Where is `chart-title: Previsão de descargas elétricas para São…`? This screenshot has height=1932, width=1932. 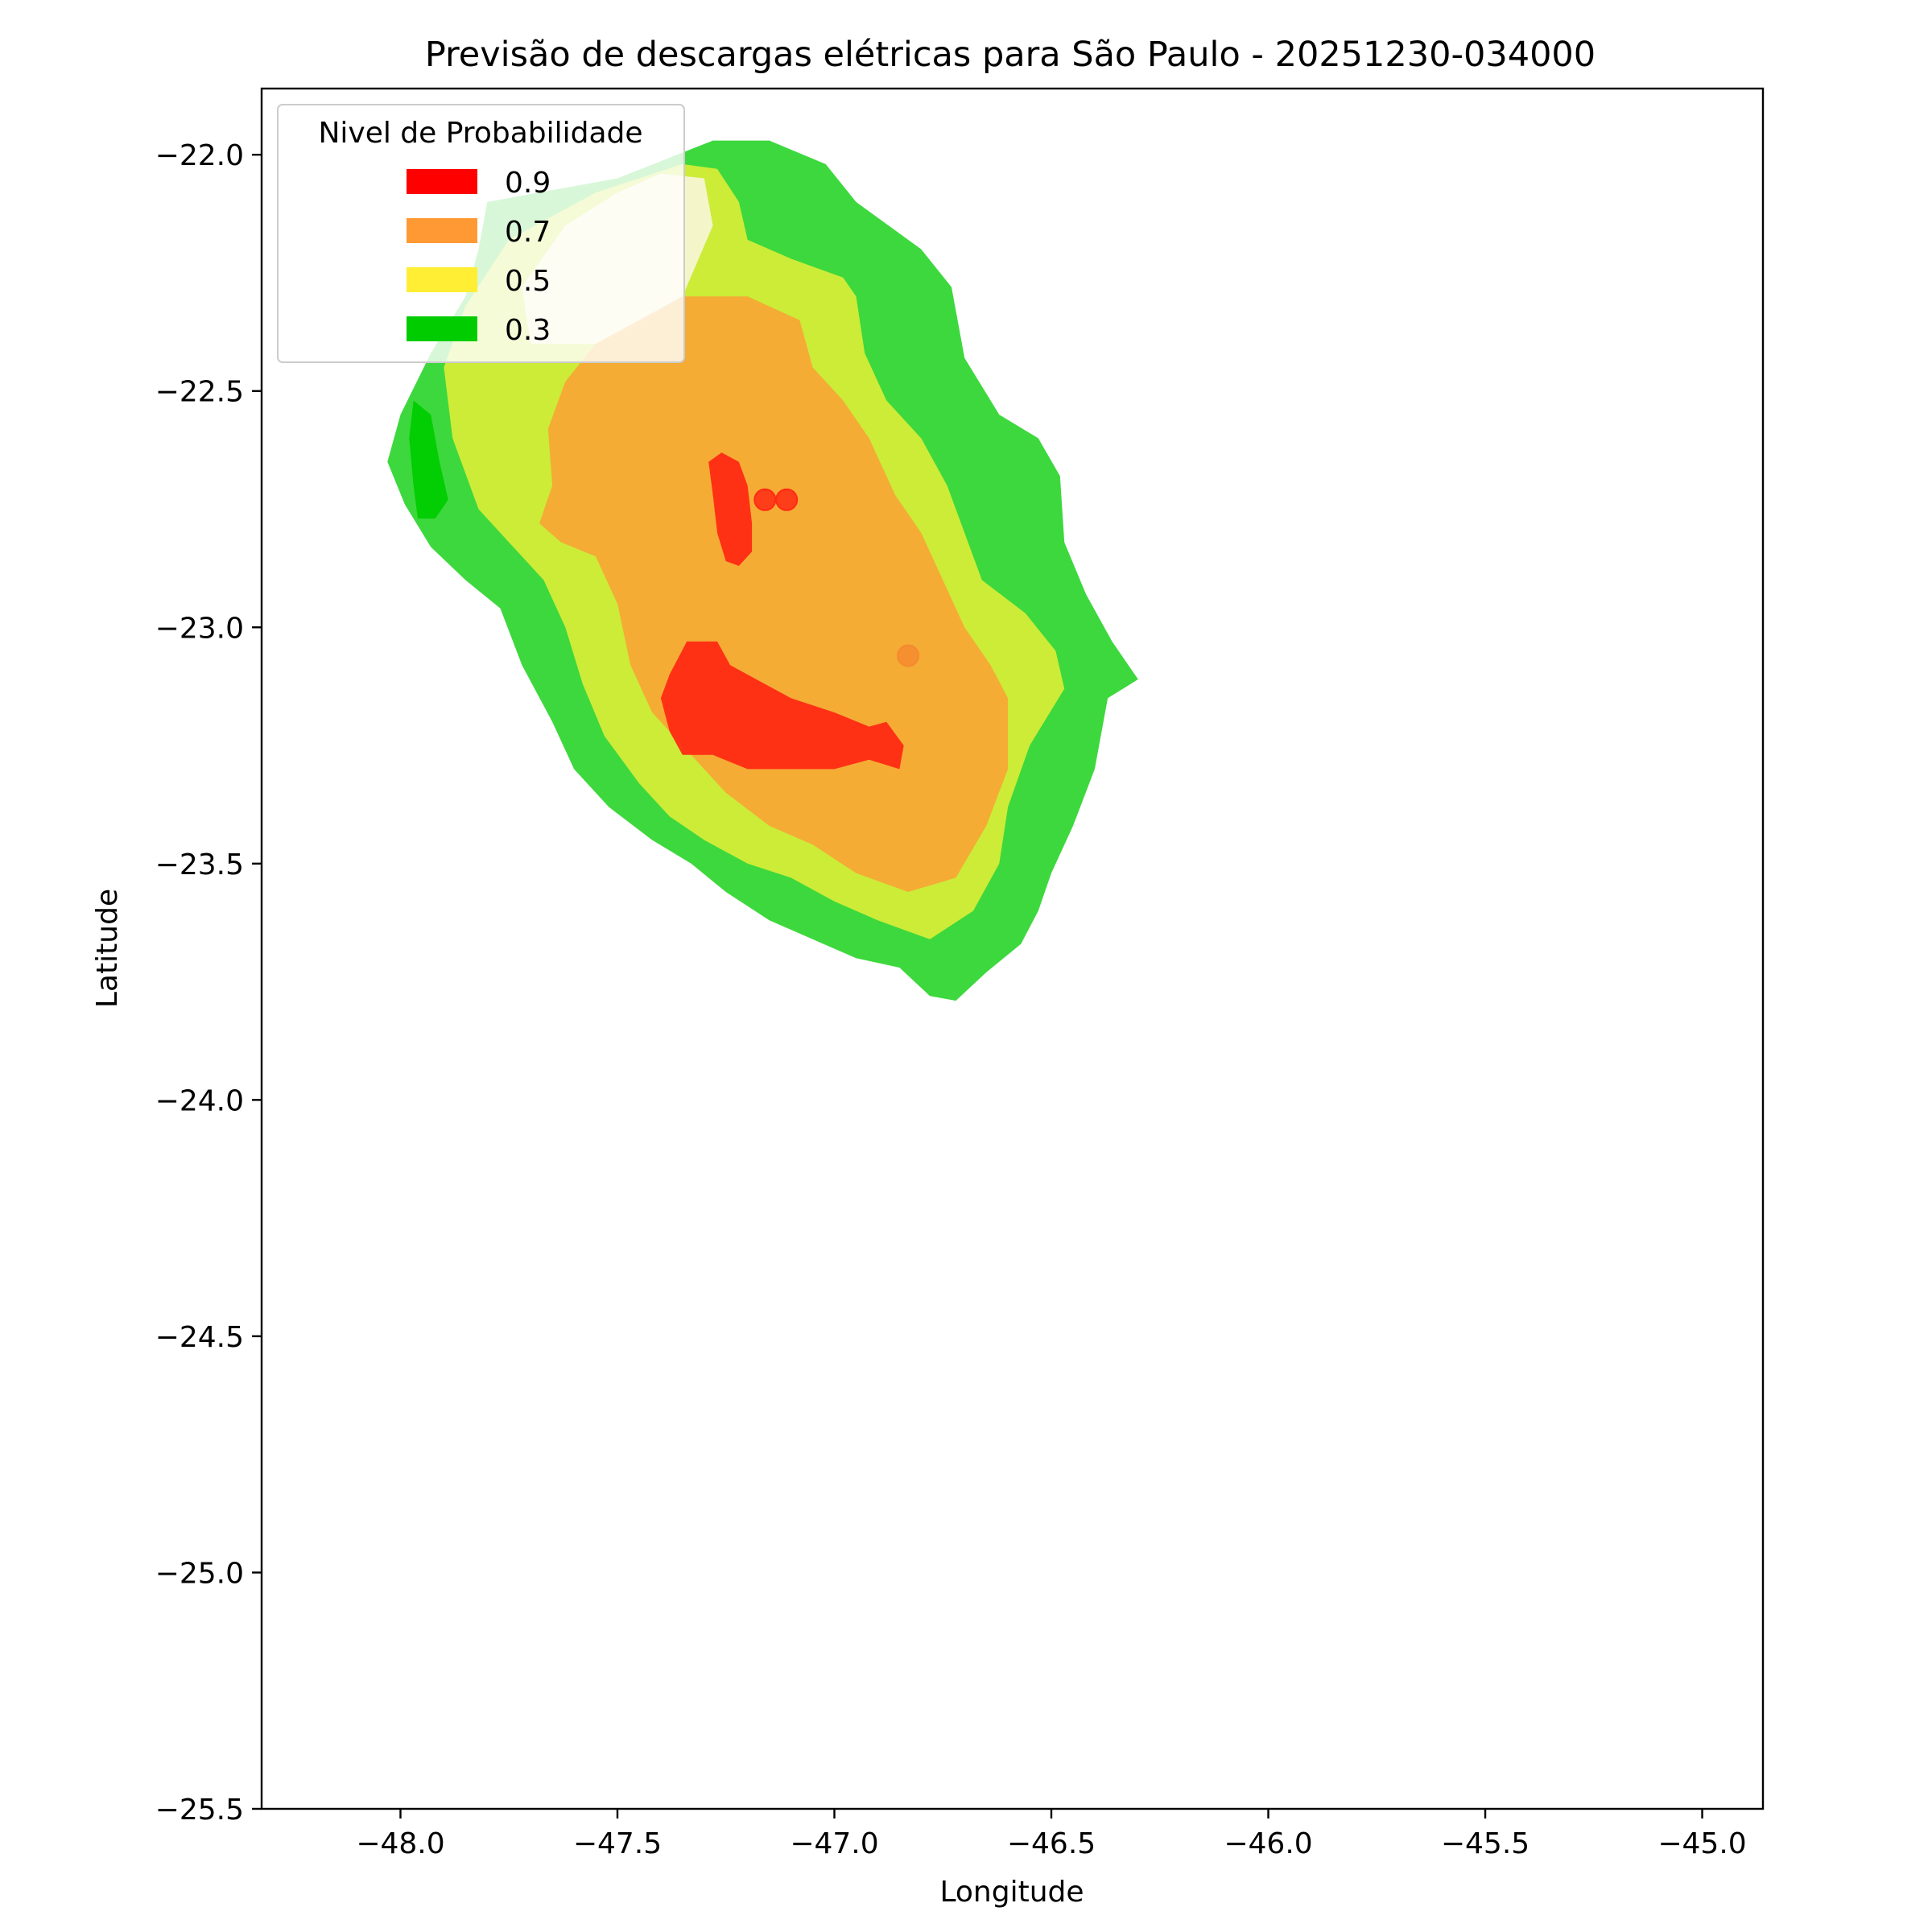 chart-title: Previsão de descargas elétricas para São… is located at coordinates (1010, 55).